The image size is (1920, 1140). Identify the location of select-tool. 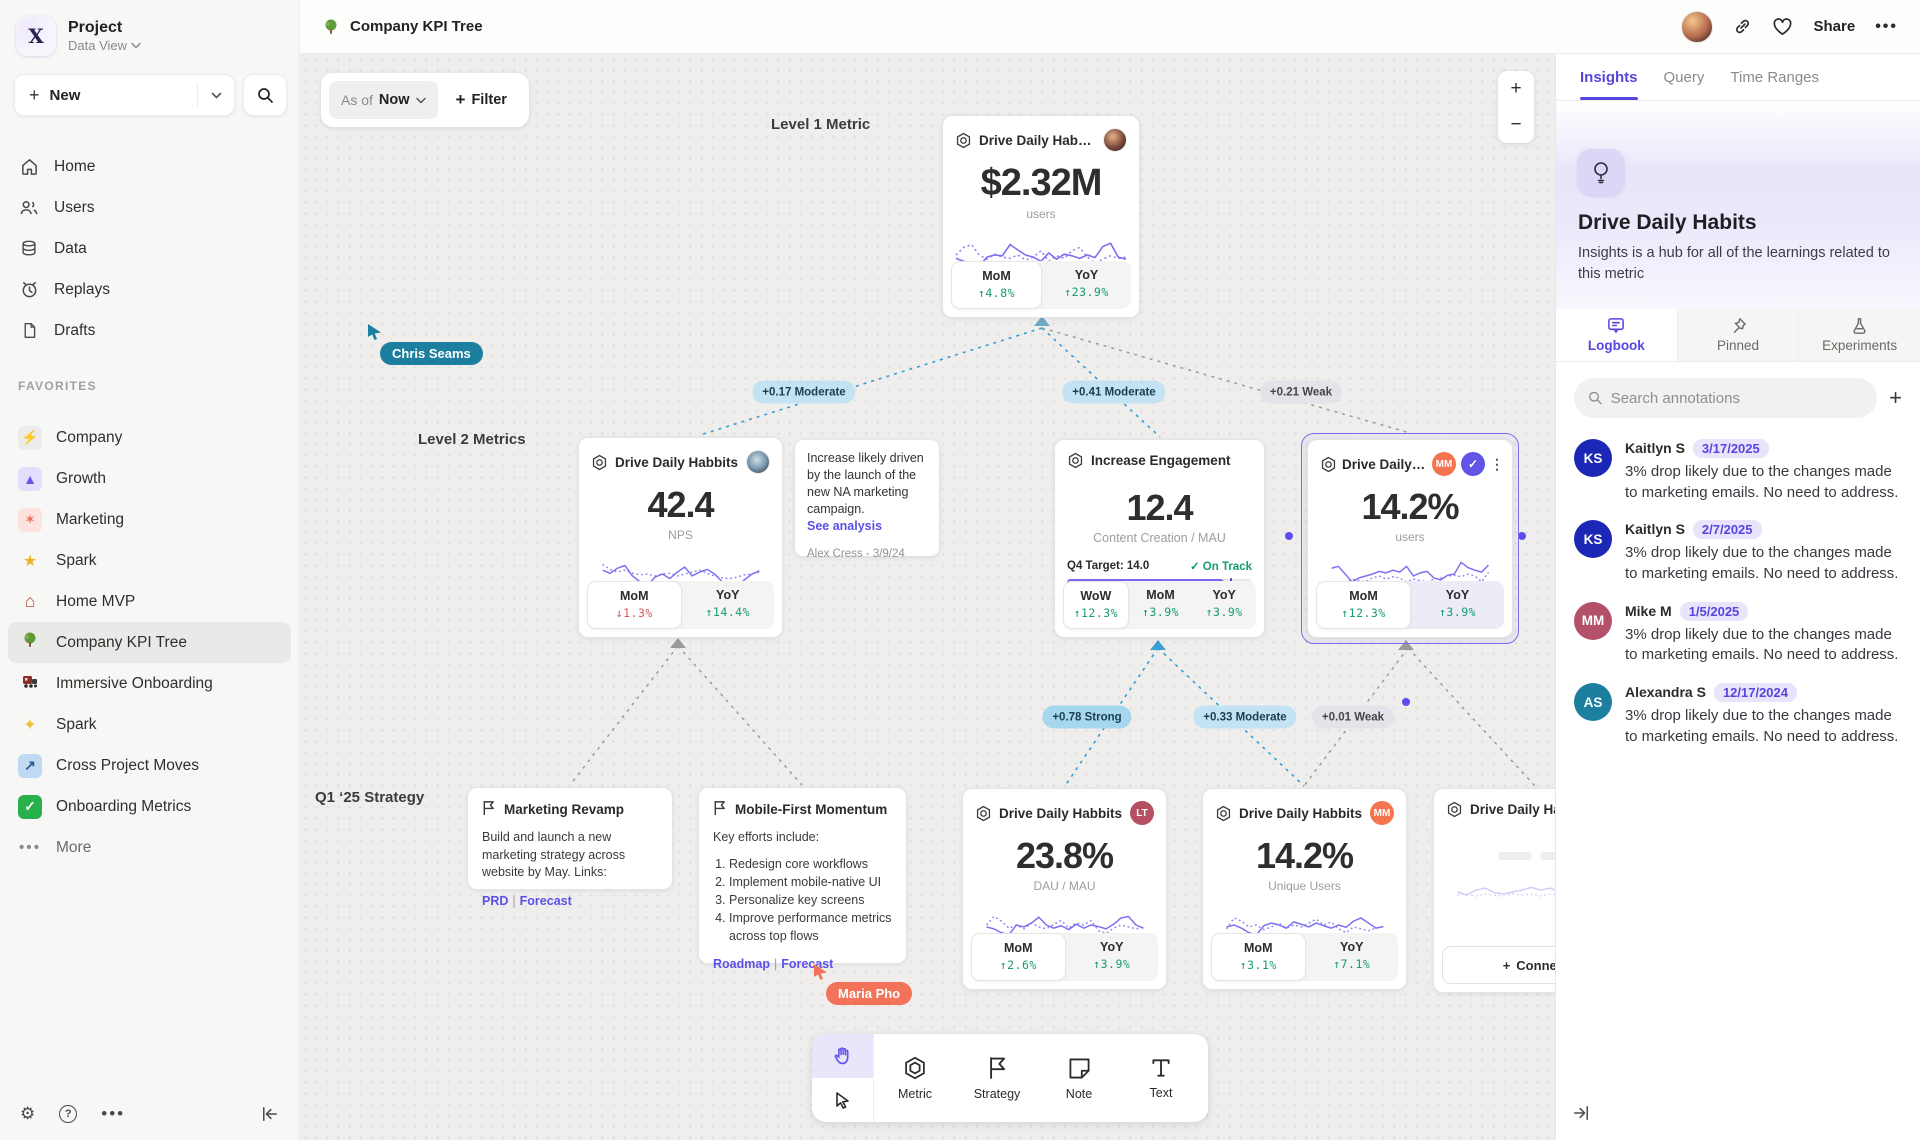
(842, 1100).